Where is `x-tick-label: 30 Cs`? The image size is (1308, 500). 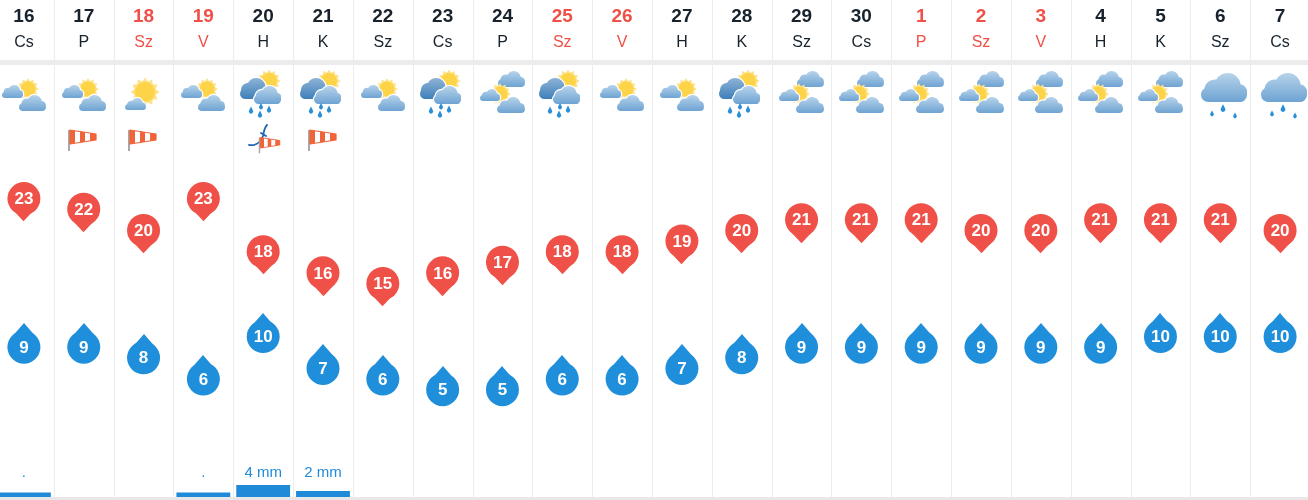 x-tick-label: 30 Cs is located at coordinates (861, 28).